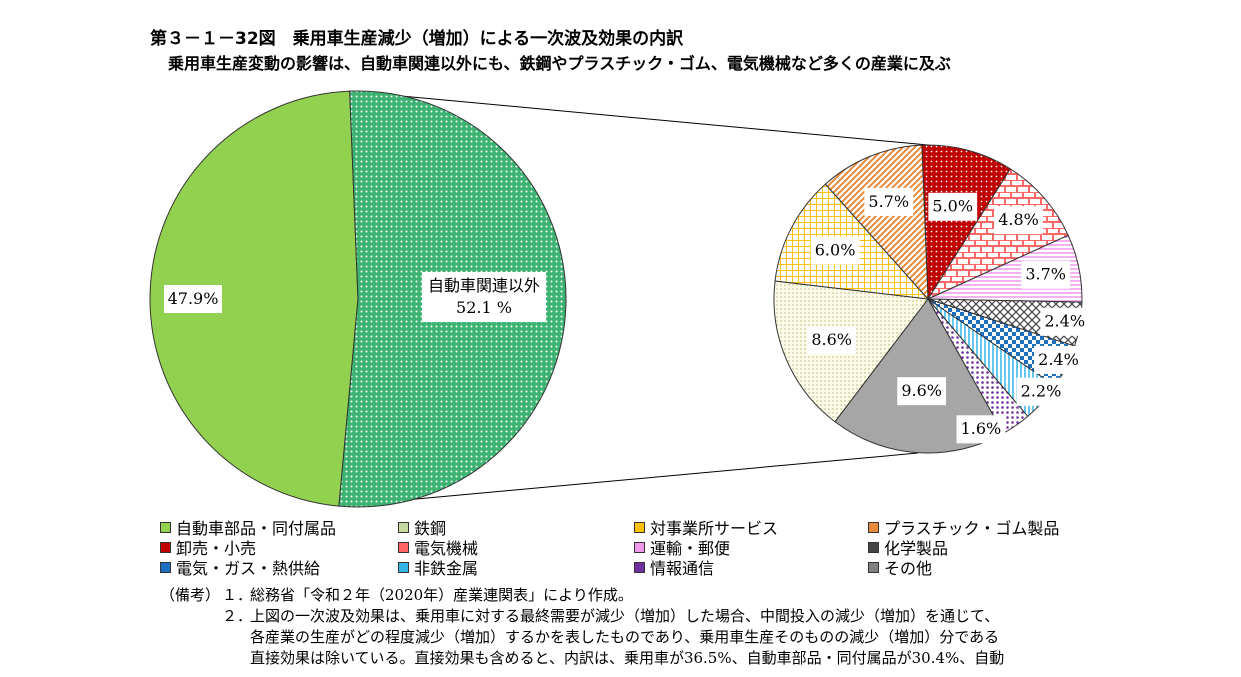 The height and width of the screenshot is (677, 1241). I want to click on note-item: １．総務省「令和２年（2020年）産業連関表」により作成。, so click(427, 595).